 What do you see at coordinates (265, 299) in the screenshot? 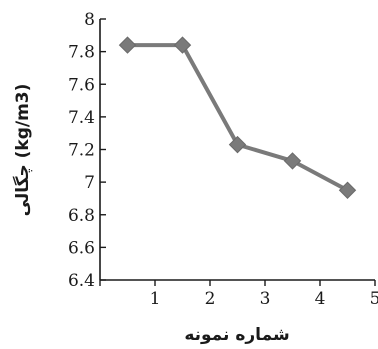
I see `x-tick-label: 3` at bounding box center [265, 299].